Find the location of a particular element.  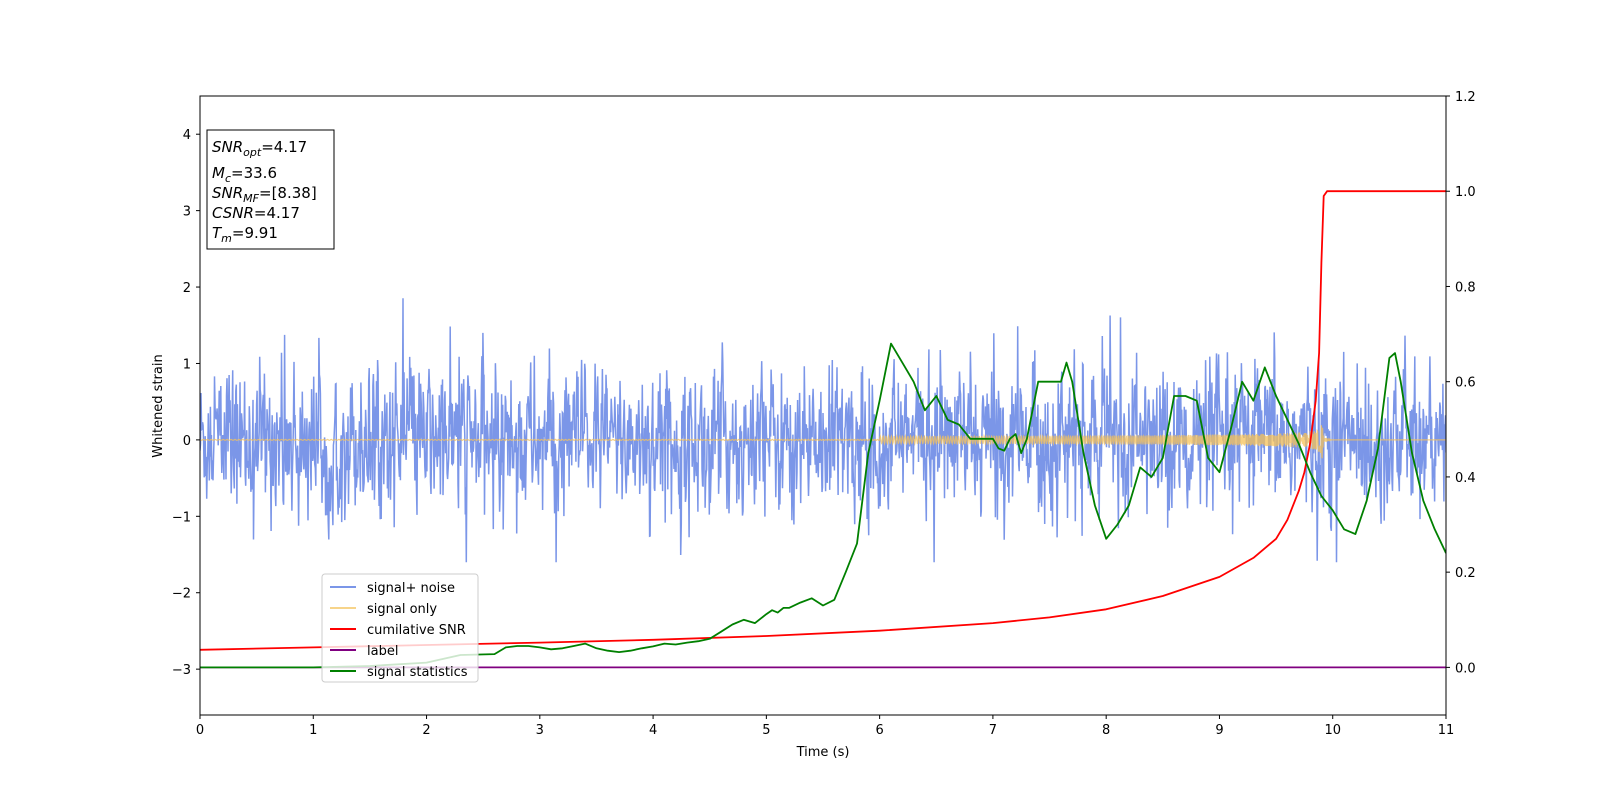

y-right-tick-label: 0.8 is located at coordinates (1465, 287).